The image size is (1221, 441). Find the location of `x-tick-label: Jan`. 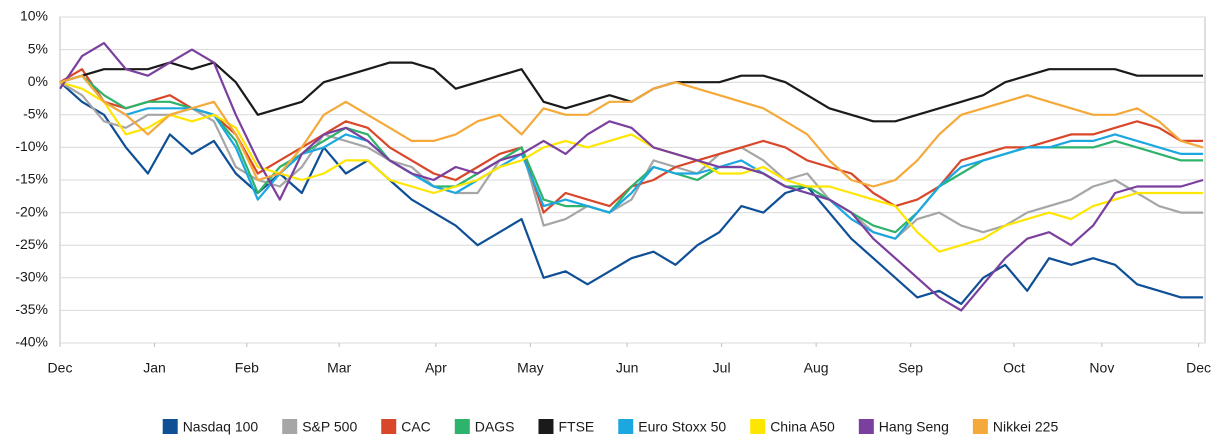

x-tick-label: Jan is located at coordinates (154, 368).